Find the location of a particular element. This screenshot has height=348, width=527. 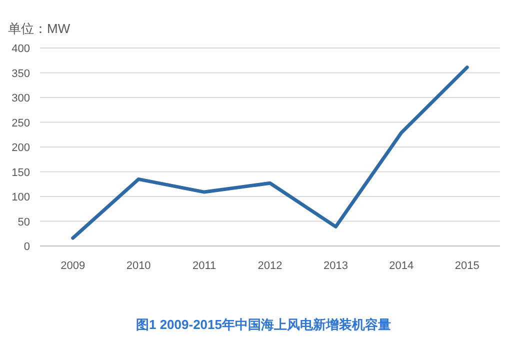

x-tick-label: 2011 is located at coordinates (204, 266).